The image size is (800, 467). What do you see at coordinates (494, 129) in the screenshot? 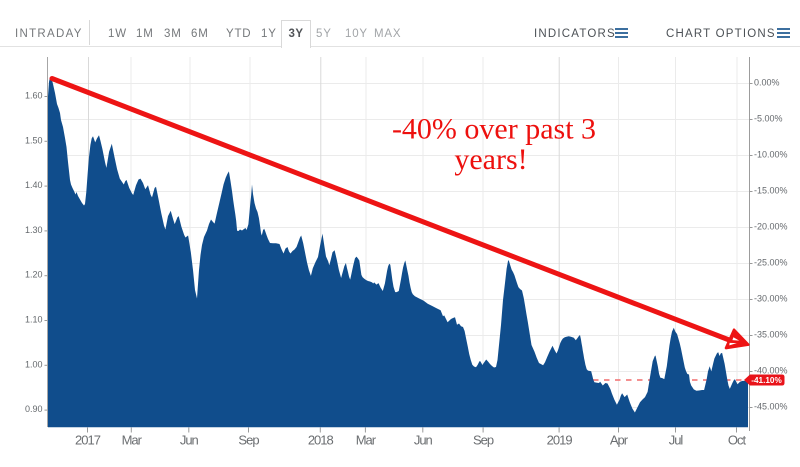
I see `svg-text: -40% over past 3` at bounding box center [494, 129].